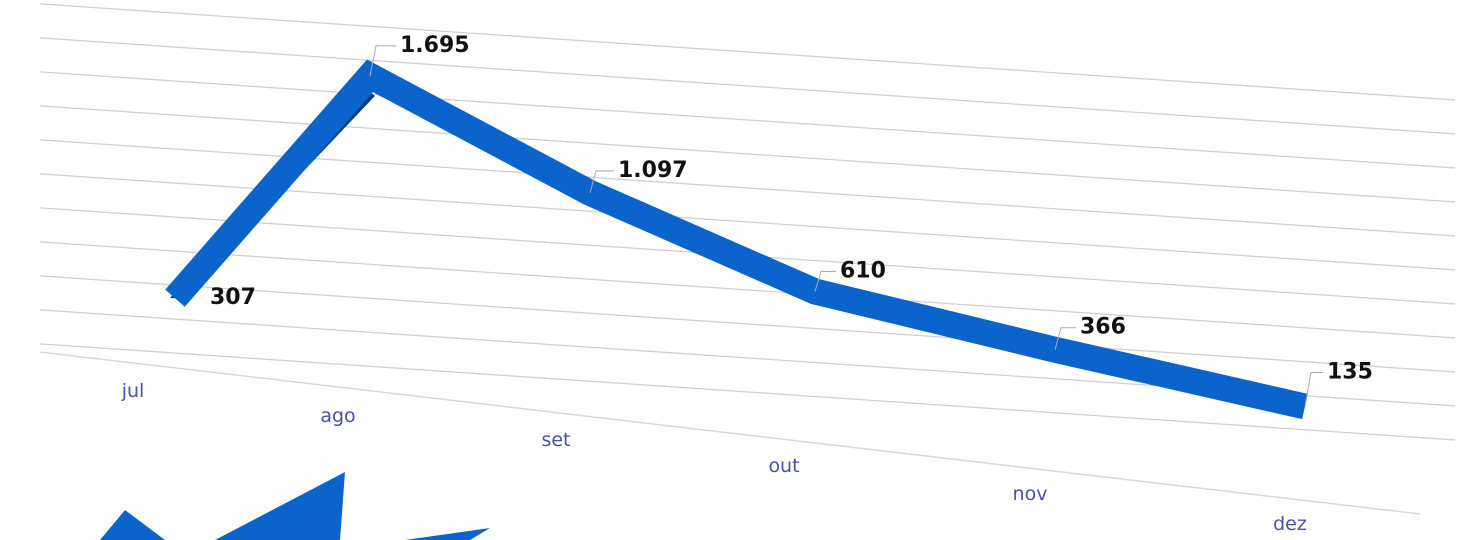 This screenshot has width=1470, height=540. I want to click on x-tick-label: set, so click(555, 440).